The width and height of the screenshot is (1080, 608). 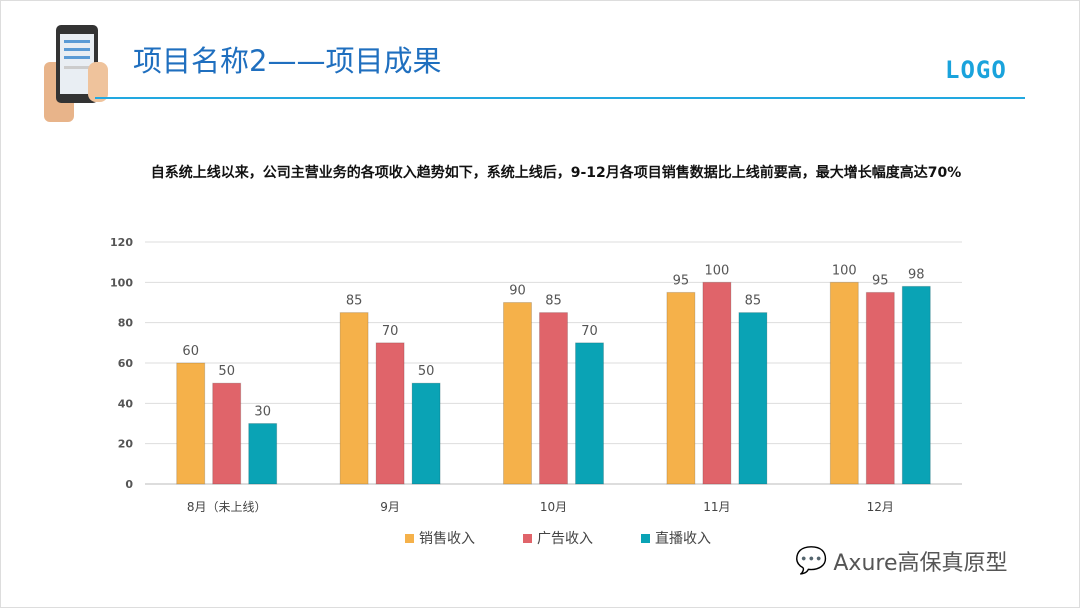 I want to click on y-tick-label: 60, so click(x=126, y=363).